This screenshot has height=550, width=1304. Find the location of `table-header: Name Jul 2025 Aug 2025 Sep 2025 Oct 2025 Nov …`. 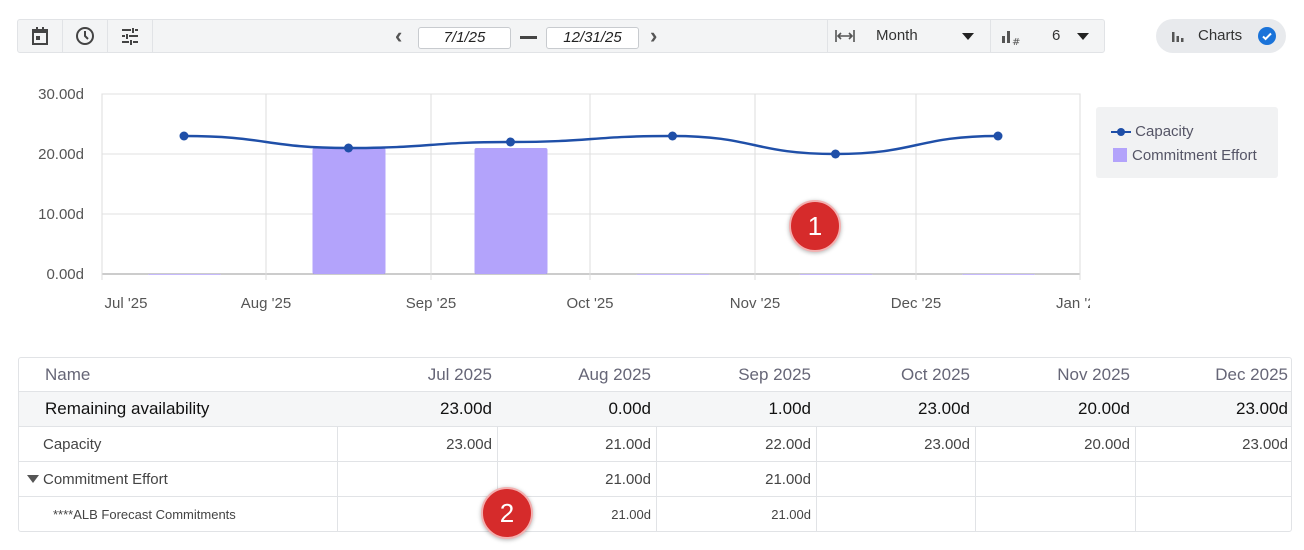

table-header: Name Jul 2025 Aug 2025 Sep 2025 Oct 2025 Nov … is located at coordinates (655, 375).